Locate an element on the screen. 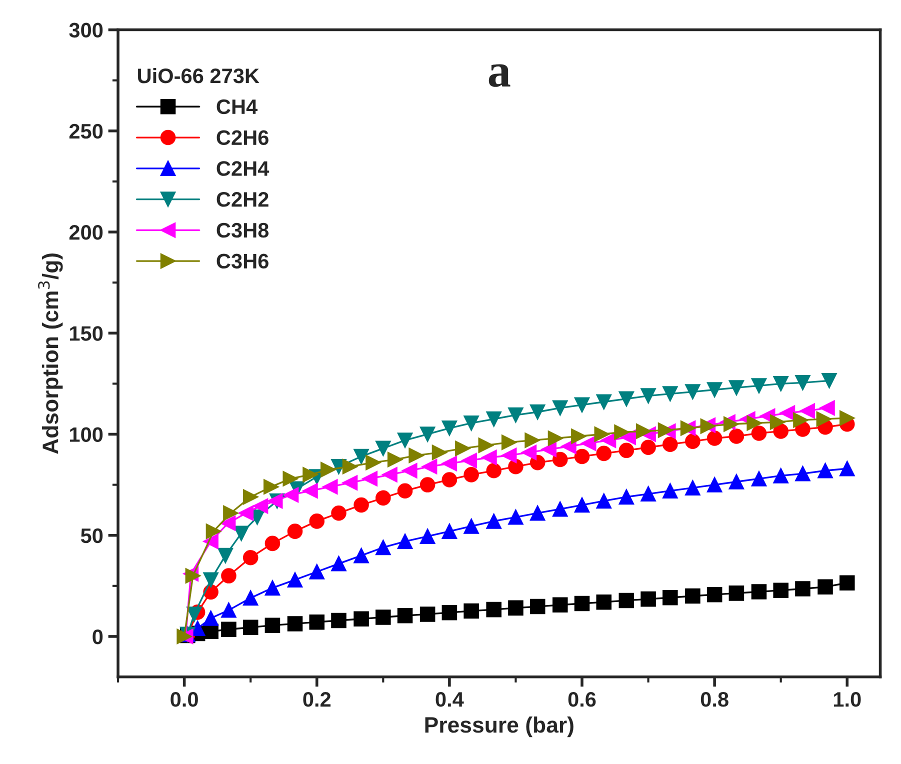 This screenshot has height=764, width=901. legend-title: UiO-66 273K is located at coordinates (199, 76).